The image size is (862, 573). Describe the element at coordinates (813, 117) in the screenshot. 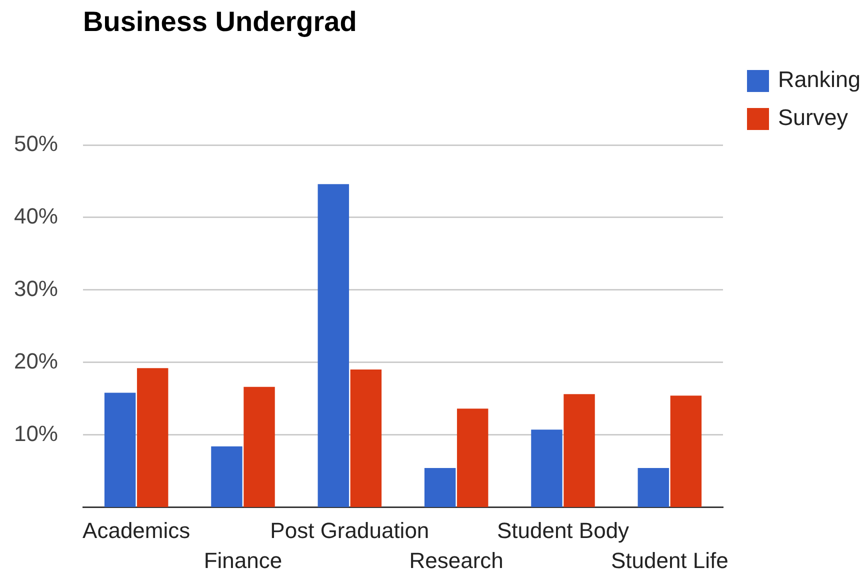

I see `legend-label: Survey` at that location.